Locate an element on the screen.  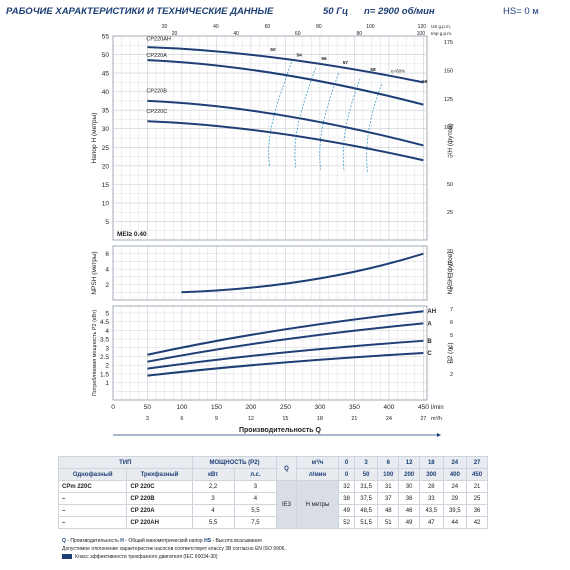
head-y-tick: 5 is located at coordinates (107, 222).